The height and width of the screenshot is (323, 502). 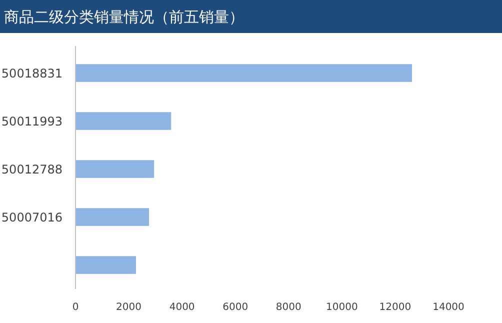 I want to click on y-tick-label: 50012788, so click(x=31, y=169).